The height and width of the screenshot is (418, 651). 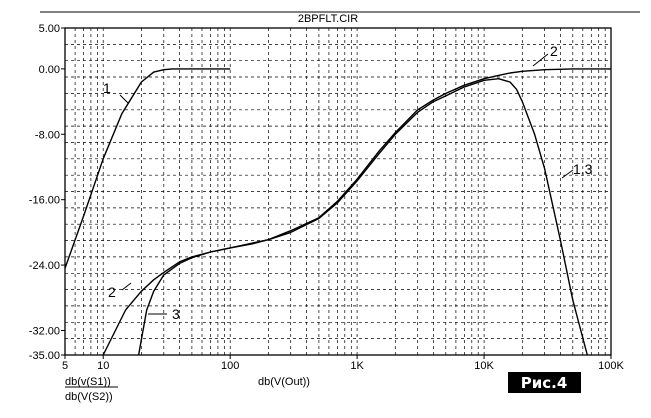 What do you see at coordinates (126, 286) in the screenshot?
I see `curve-2-leader-left` at bounding box center [126, 286].